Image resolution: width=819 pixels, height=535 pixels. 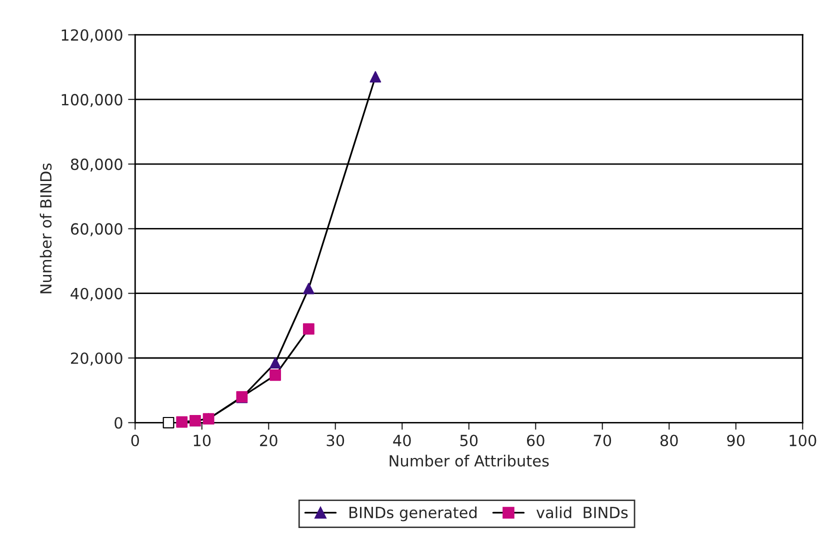 What do you see at coordinates (92, 35) in the screenshot?
I see `y-tick-label: 120,000` at bounding box center [92, 35].